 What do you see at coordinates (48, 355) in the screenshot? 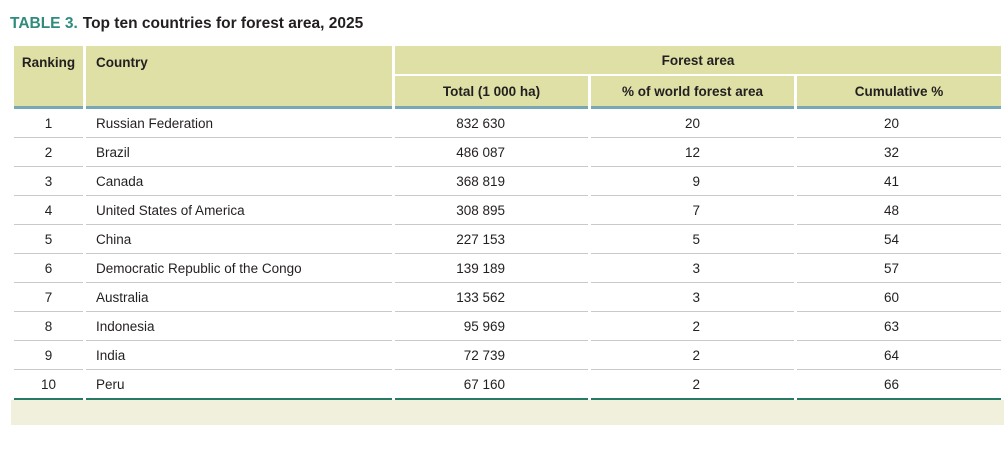
I see `ranking-cell: 9` at bounding box center [48, 355].